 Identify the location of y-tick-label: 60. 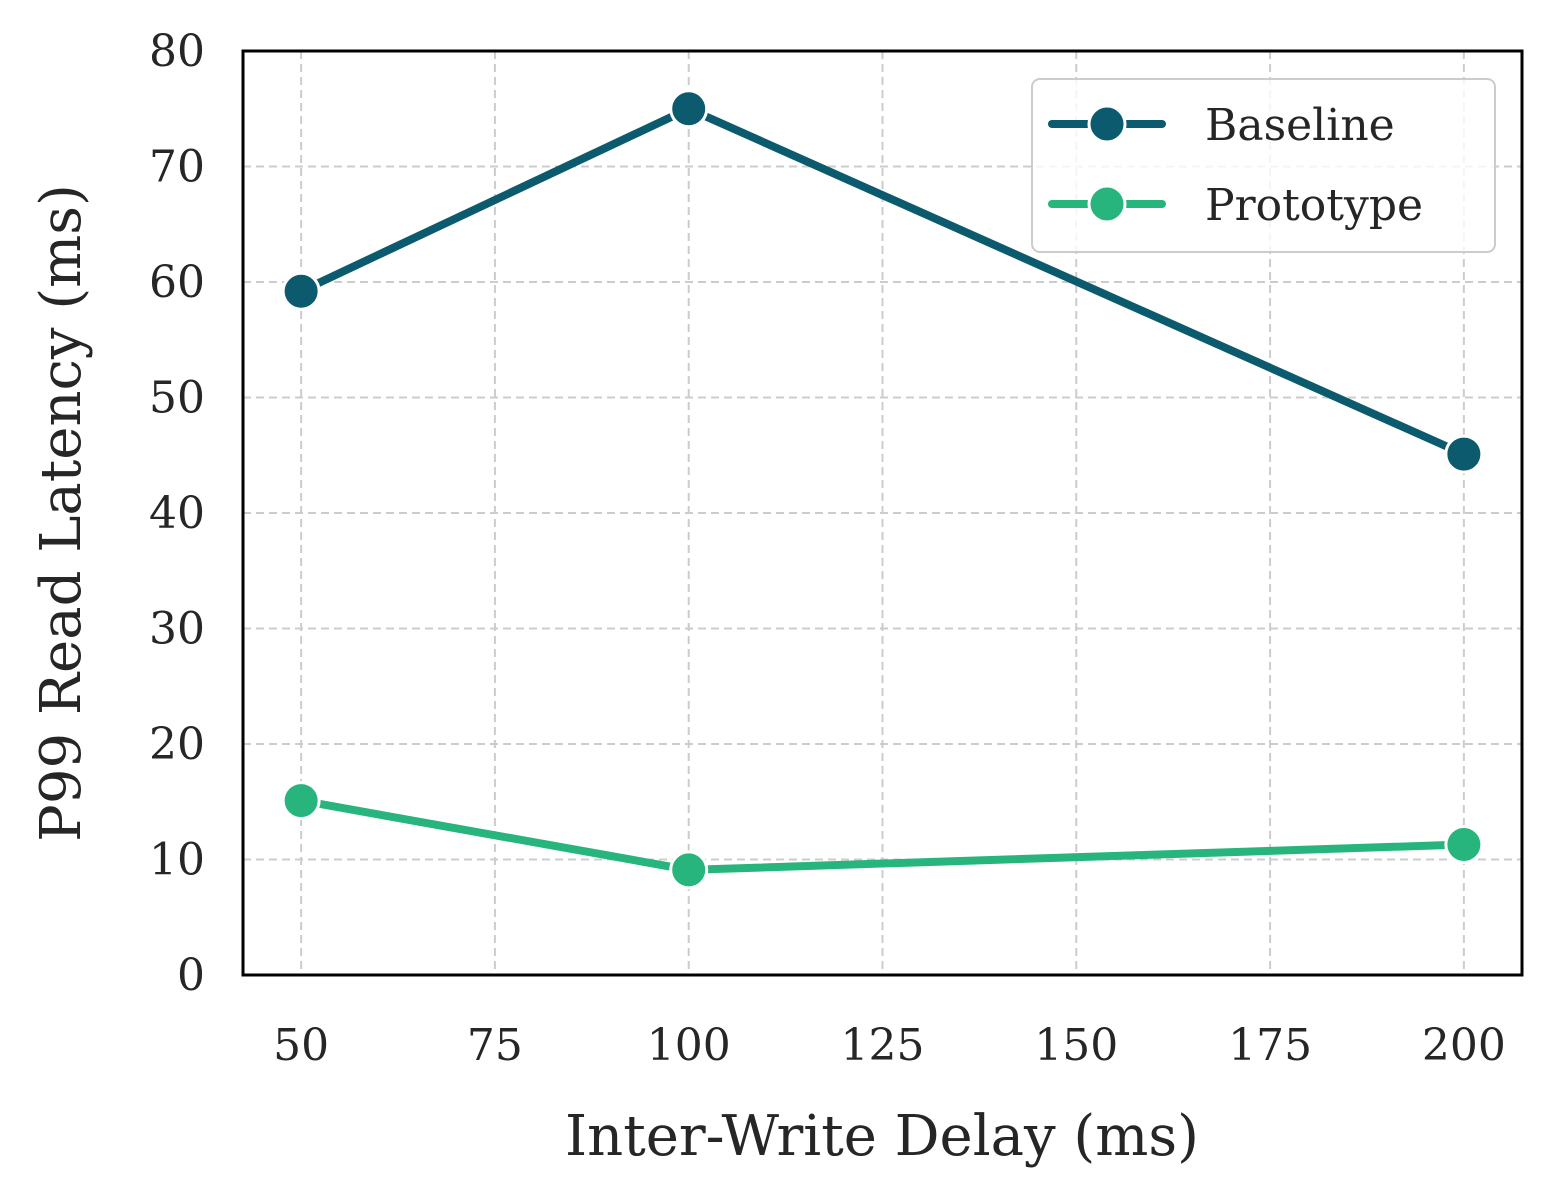
(177, 282).